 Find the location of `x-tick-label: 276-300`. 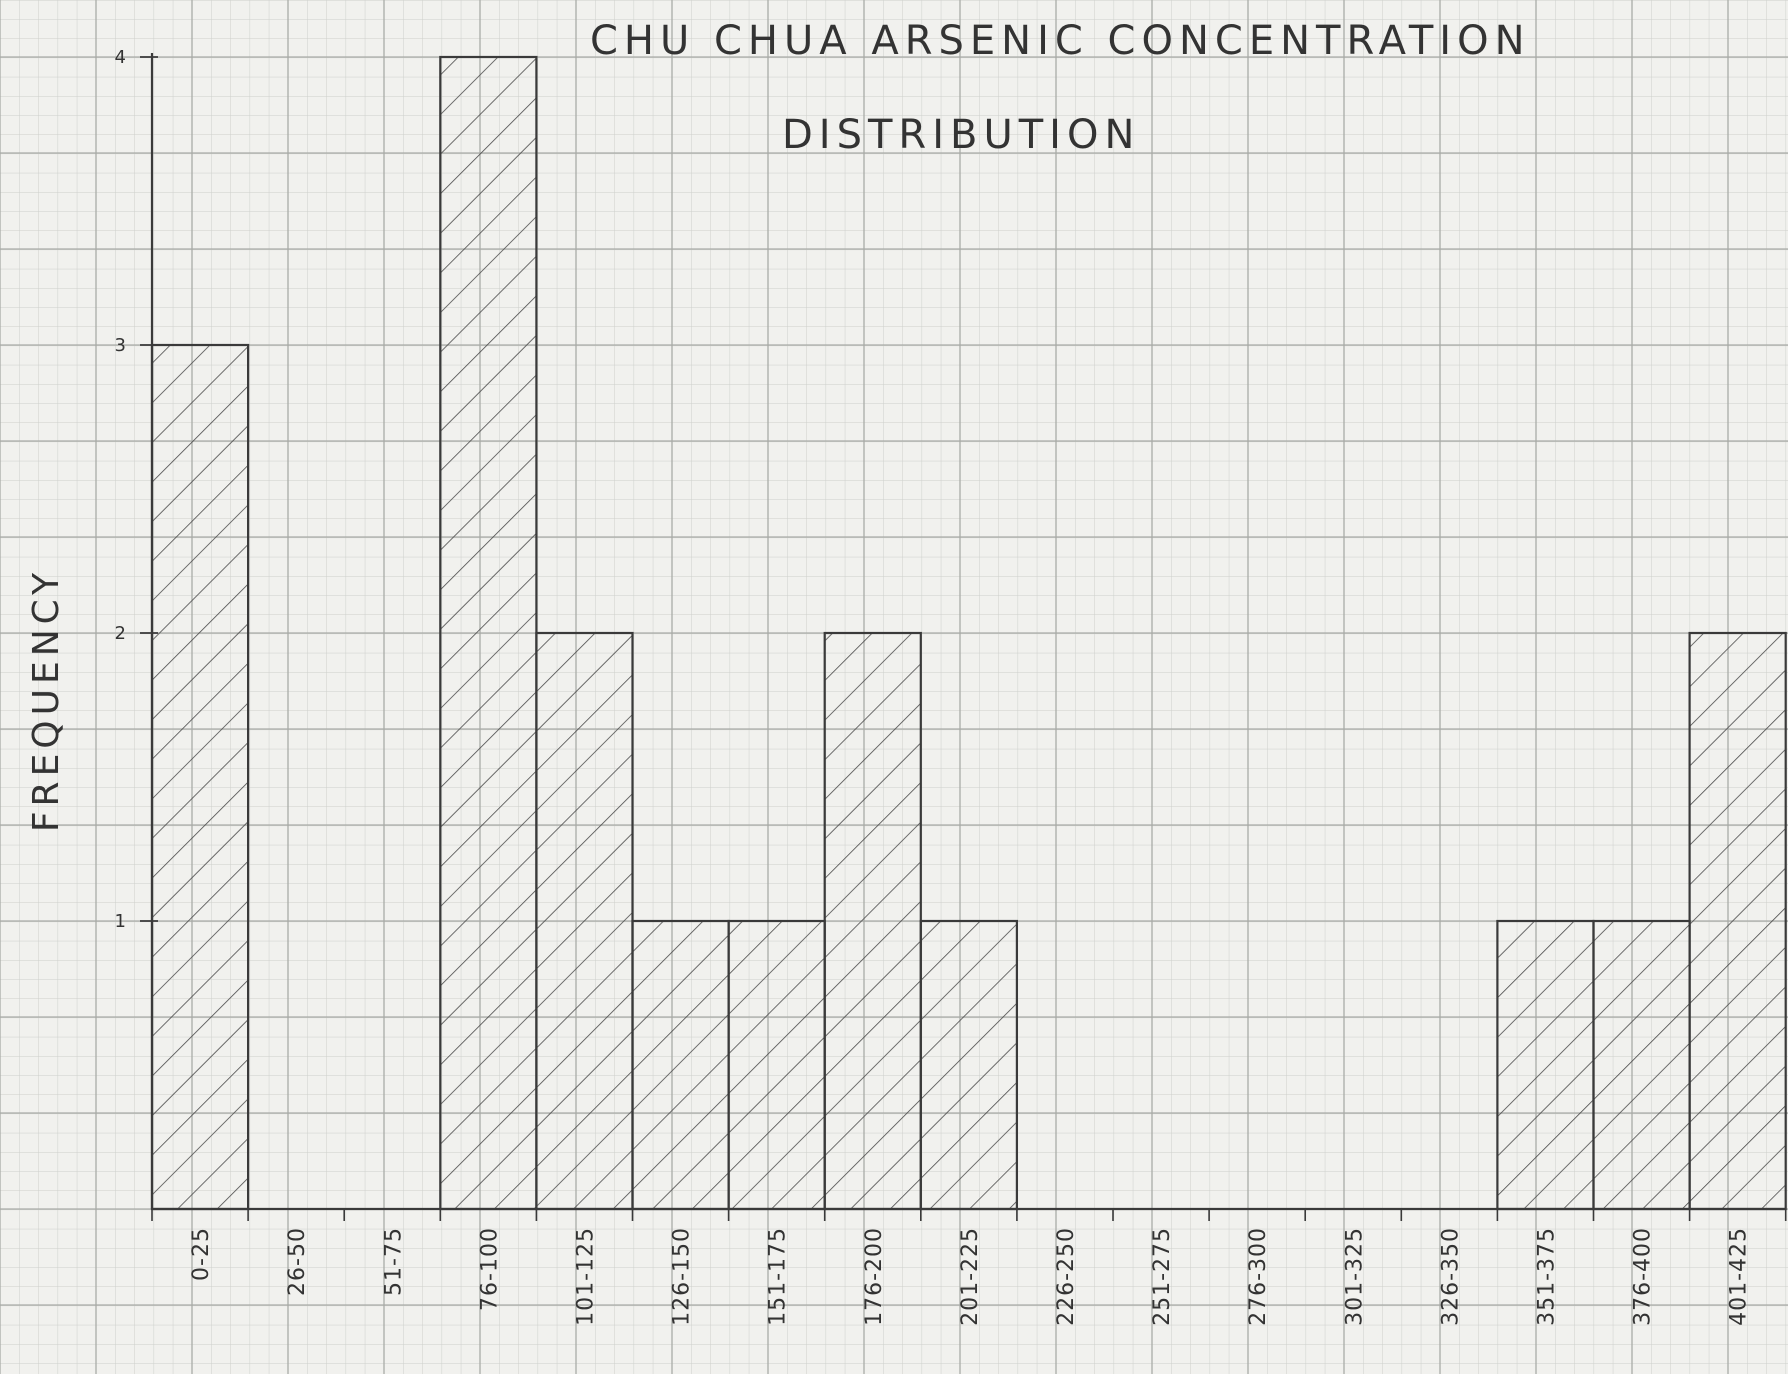

x-tick-label: 276-300 is located at coordinates (1258, 1276).